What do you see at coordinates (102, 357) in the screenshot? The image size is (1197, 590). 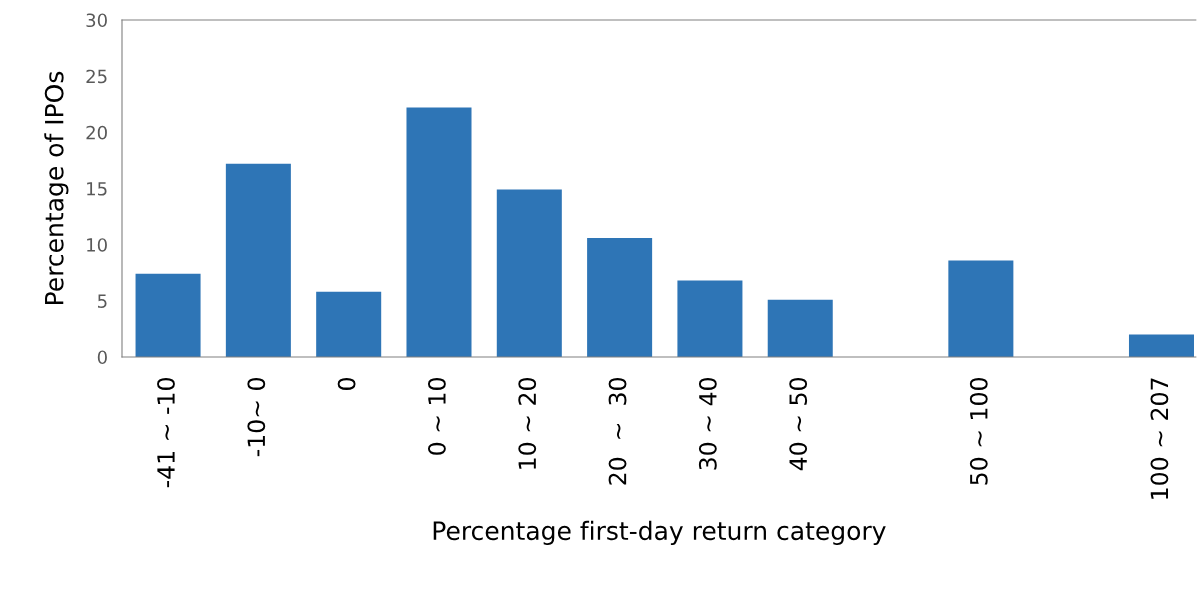 I see `y-tick-label: 0` at bounding box center [102, 357].